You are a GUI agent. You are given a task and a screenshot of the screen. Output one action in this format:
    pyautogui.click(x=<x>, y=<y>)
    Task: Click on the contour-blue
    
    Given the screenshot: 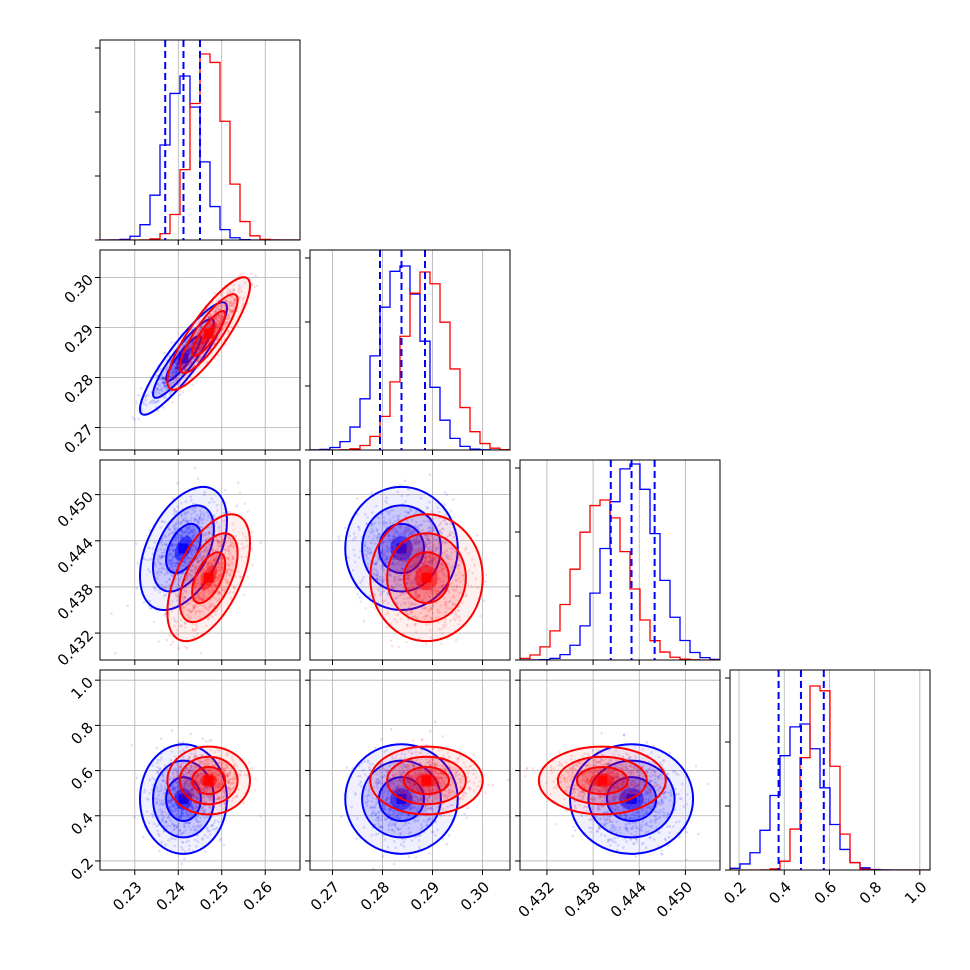 What is the action you would take?
    pyautogui.click(x=183, y=358)
    